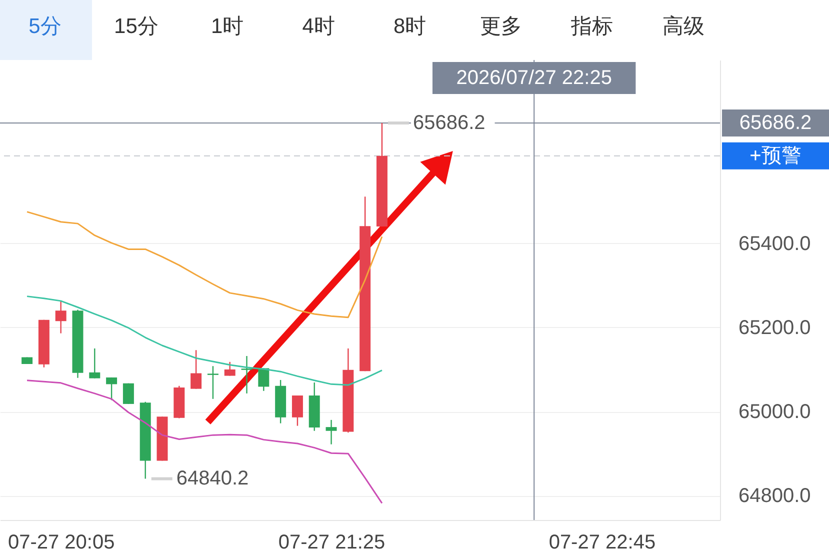 This screenshot has height=559, width=829. I want to click on ref-line-label: +预警, so click(776, 155).